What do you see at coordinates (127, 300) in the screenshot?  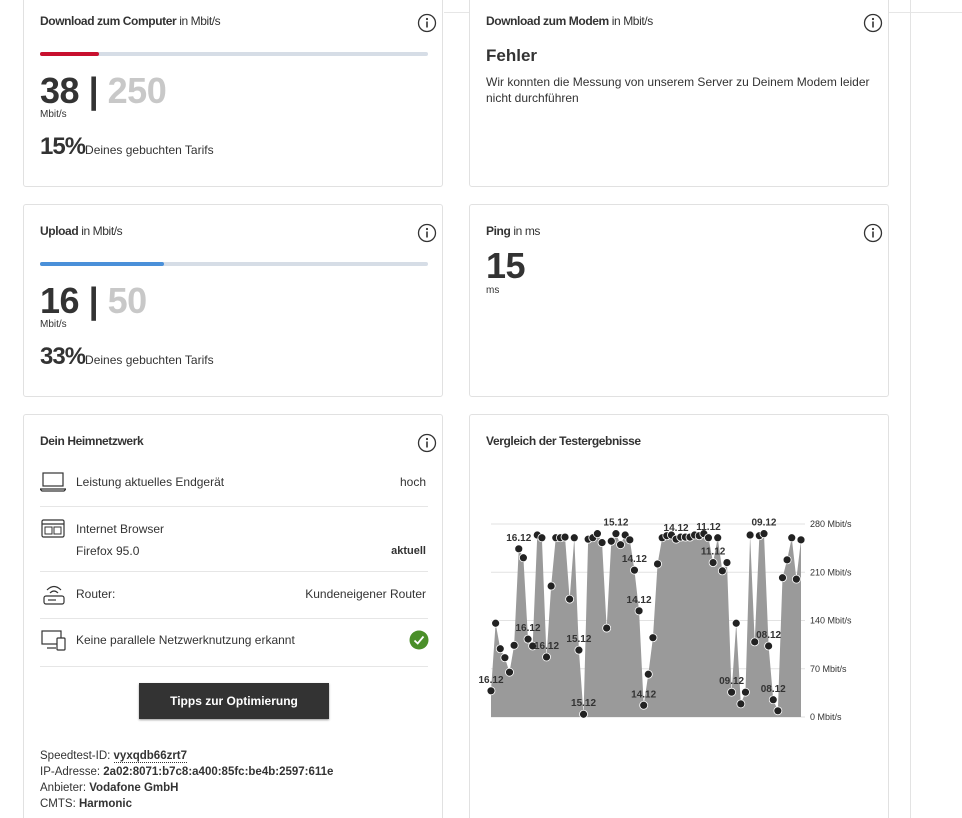 I see `tariff: 50` at bounding box center [127, 300].